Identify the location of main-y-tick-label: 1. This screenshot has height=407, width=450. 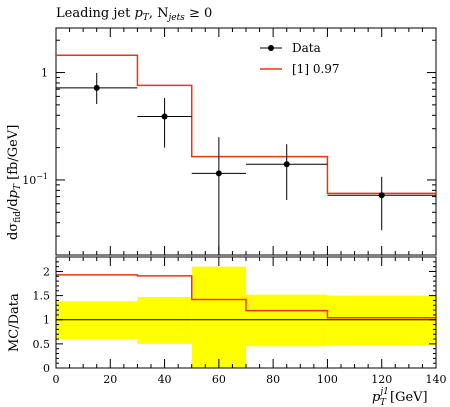
(44, 73).